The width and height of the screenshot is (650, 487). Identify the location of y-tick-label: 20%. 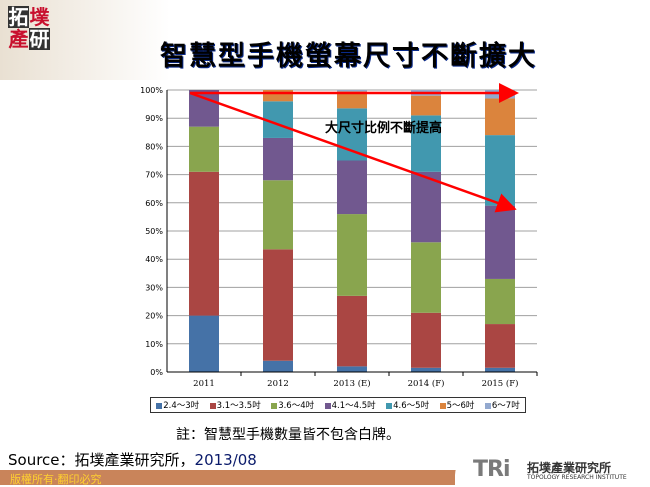
(154, 316).